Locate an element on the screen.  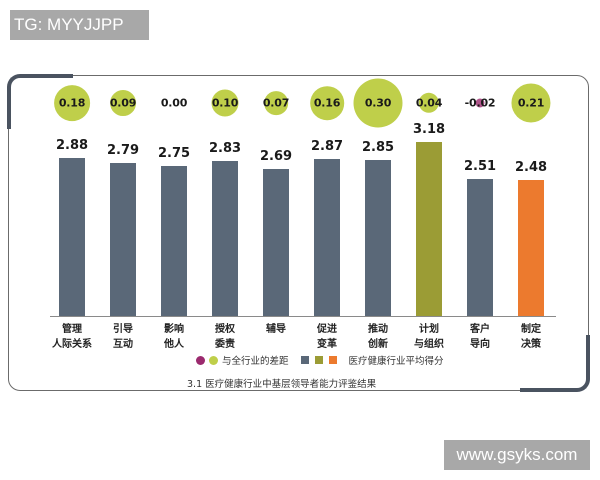
chart-column: 0.21 2.48 制定决策 is located at coordinates (531, 240).